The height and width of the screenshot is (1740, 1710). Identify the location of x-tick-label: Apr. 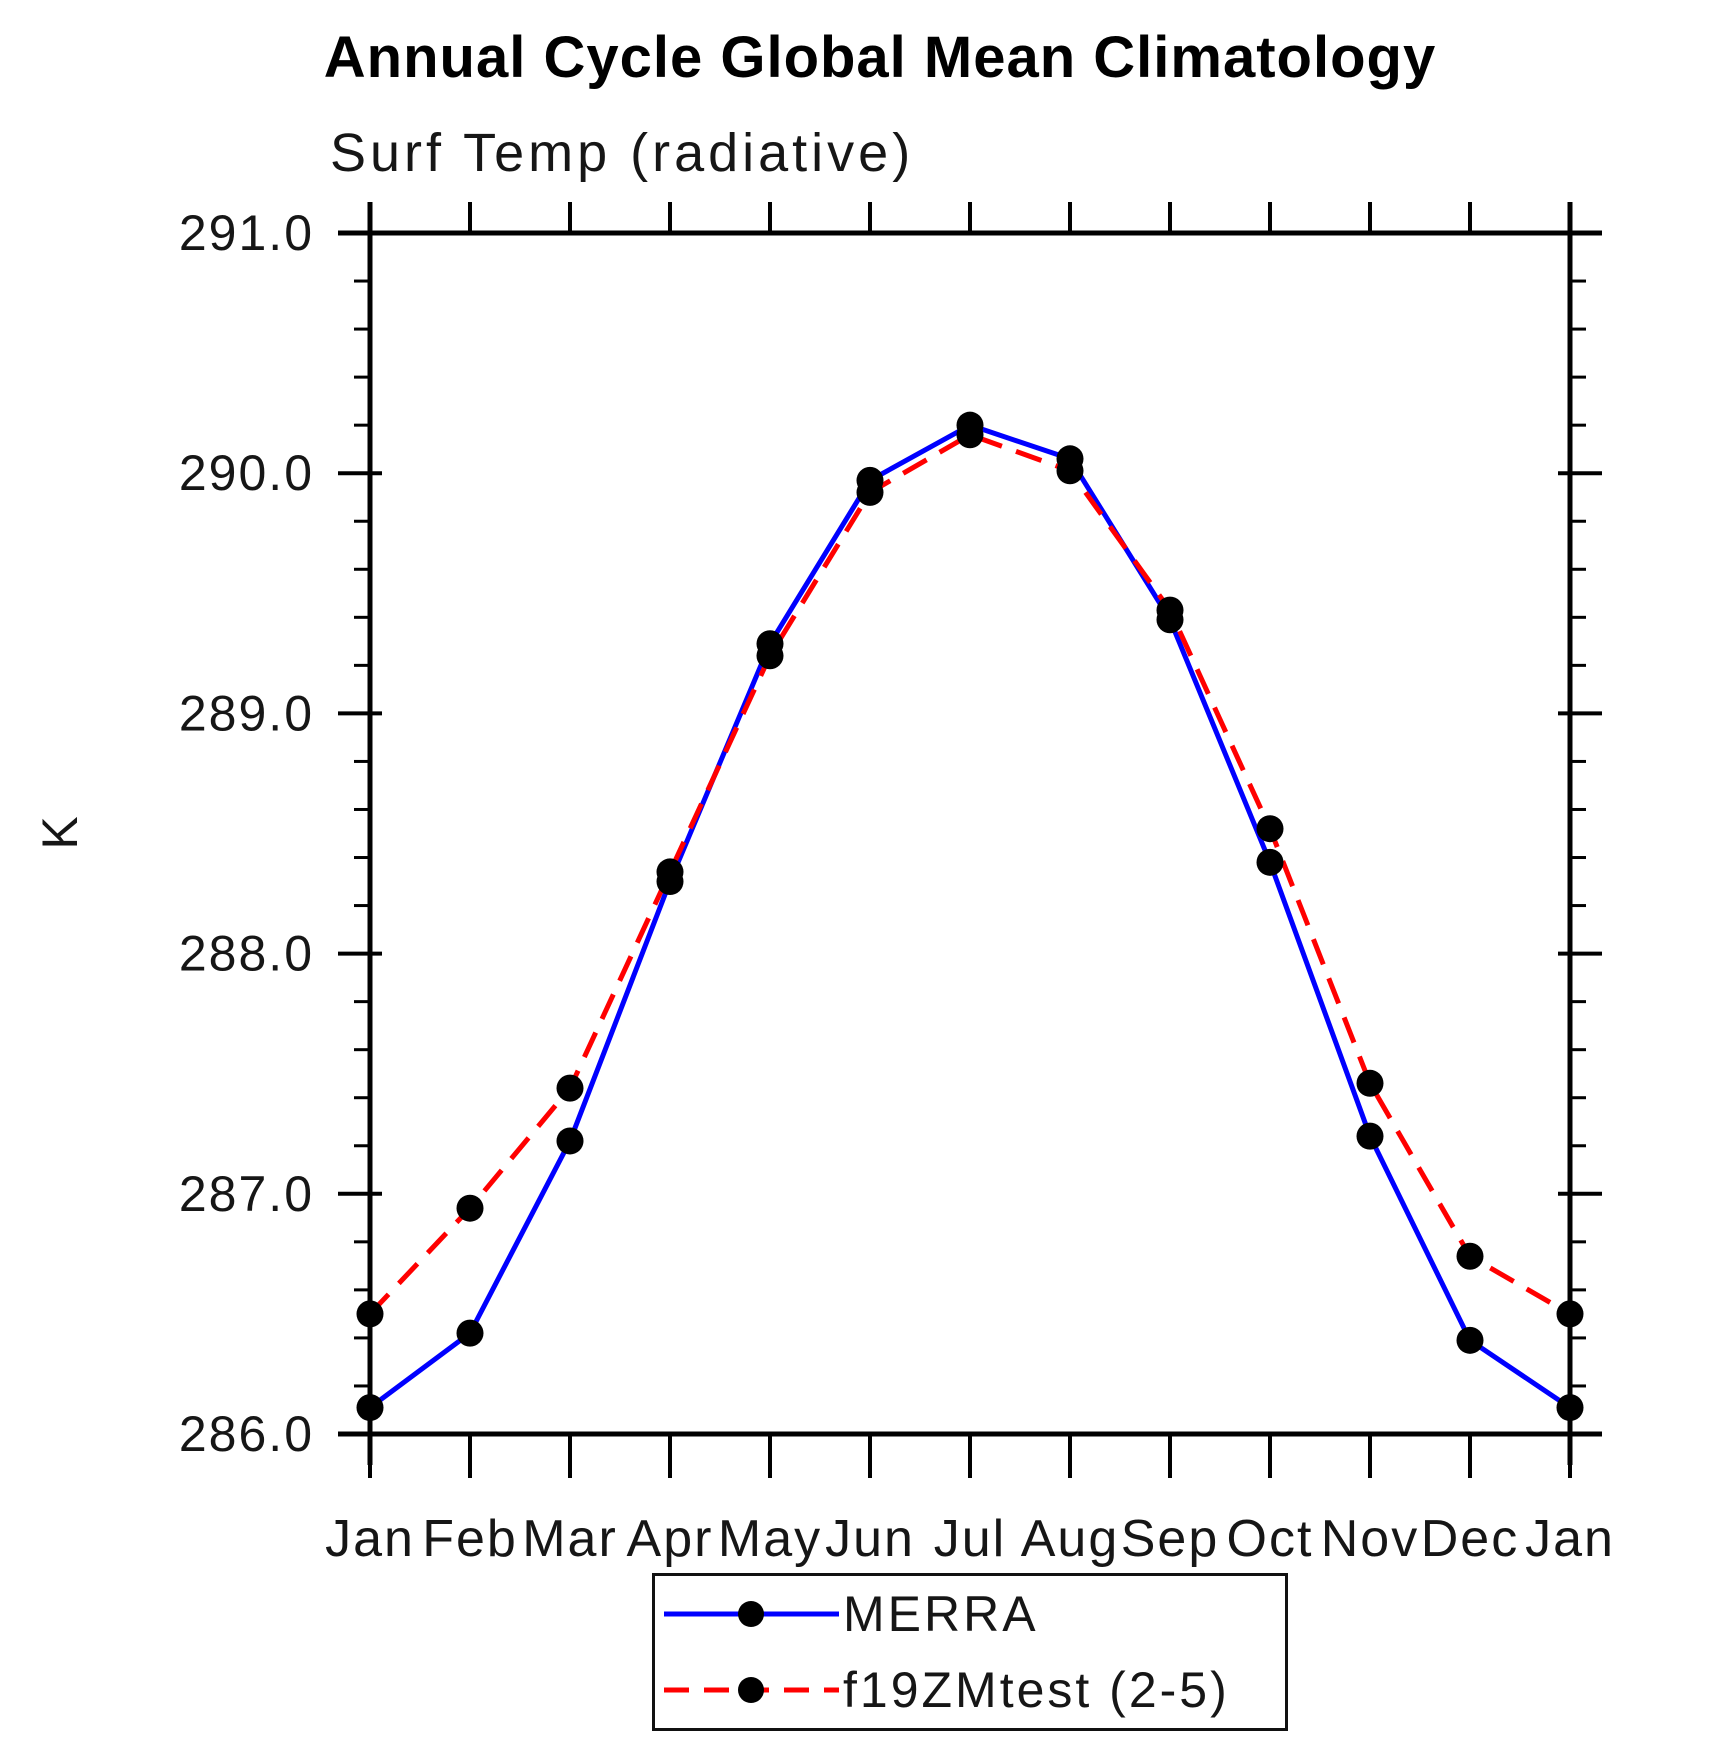
(670, 1539).